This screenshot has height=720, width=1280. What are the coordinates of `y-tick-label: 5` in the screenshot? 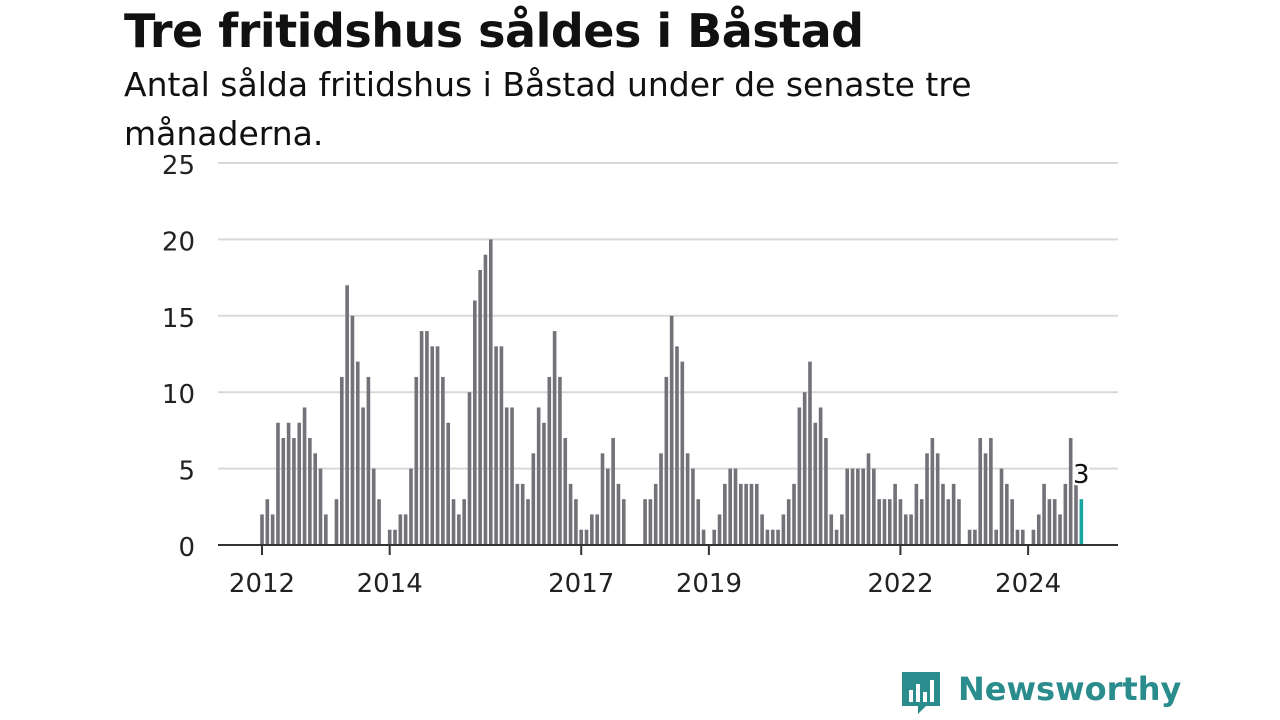 It's located at (186, 472).